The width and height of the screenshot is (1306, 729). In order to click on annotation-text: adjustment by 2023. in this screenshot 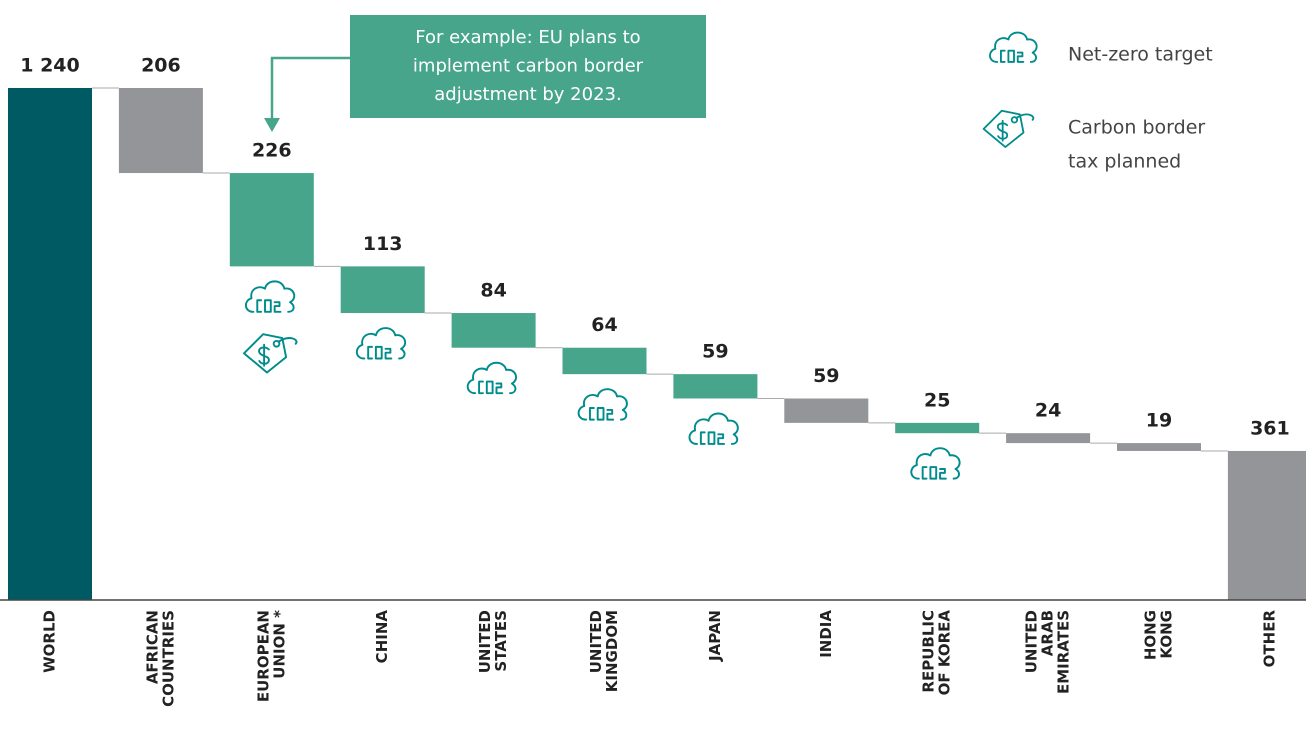, I will do `click(527, 94)`.